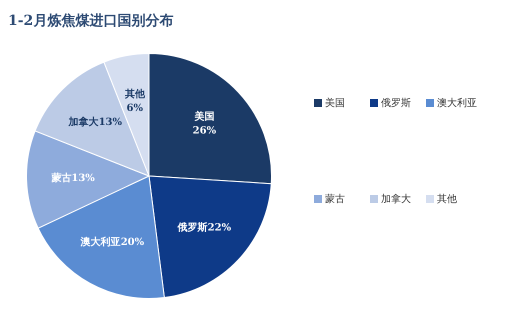 The image size is (528, 328). I want to click on data-label: 6%, so click(135, 108).